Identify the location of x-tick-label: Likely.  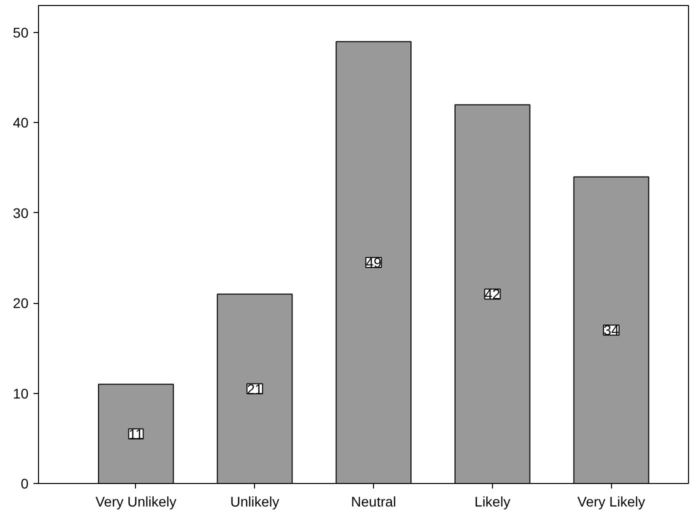
(492, 502).